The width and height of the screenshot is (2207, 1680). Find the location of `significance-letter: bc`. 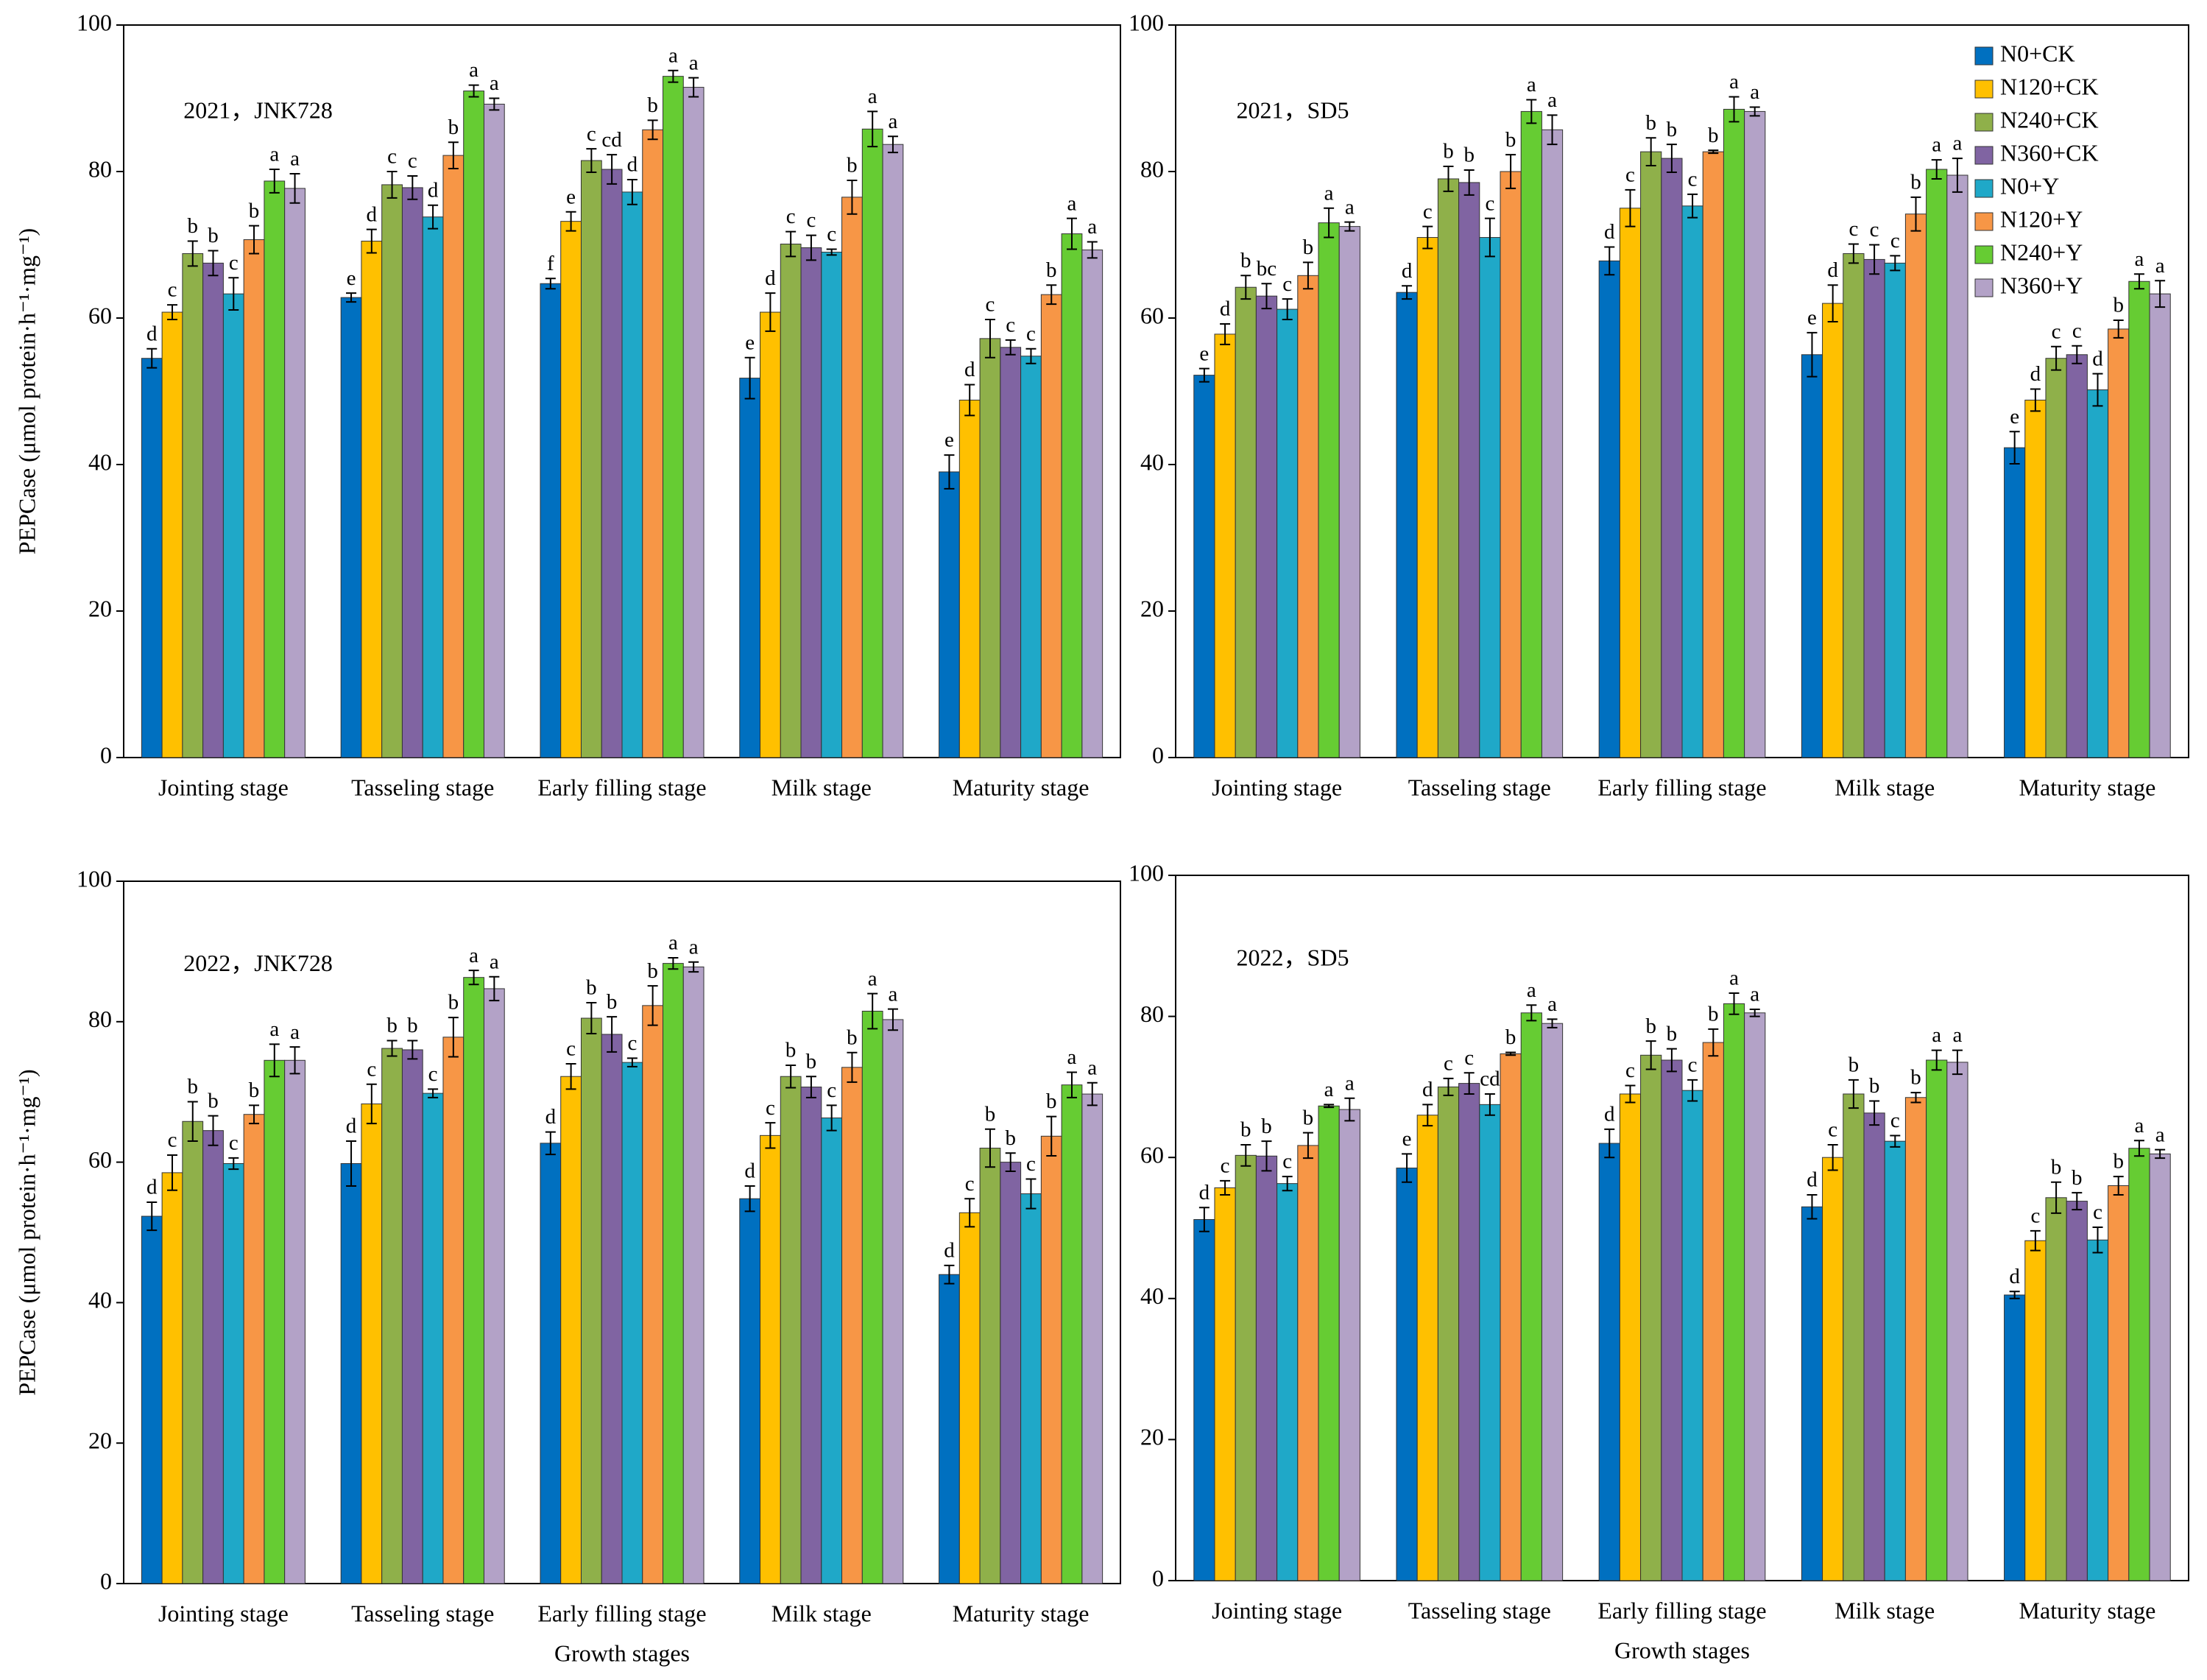

significance-letter: bc is located at coordinates (1267, 268).